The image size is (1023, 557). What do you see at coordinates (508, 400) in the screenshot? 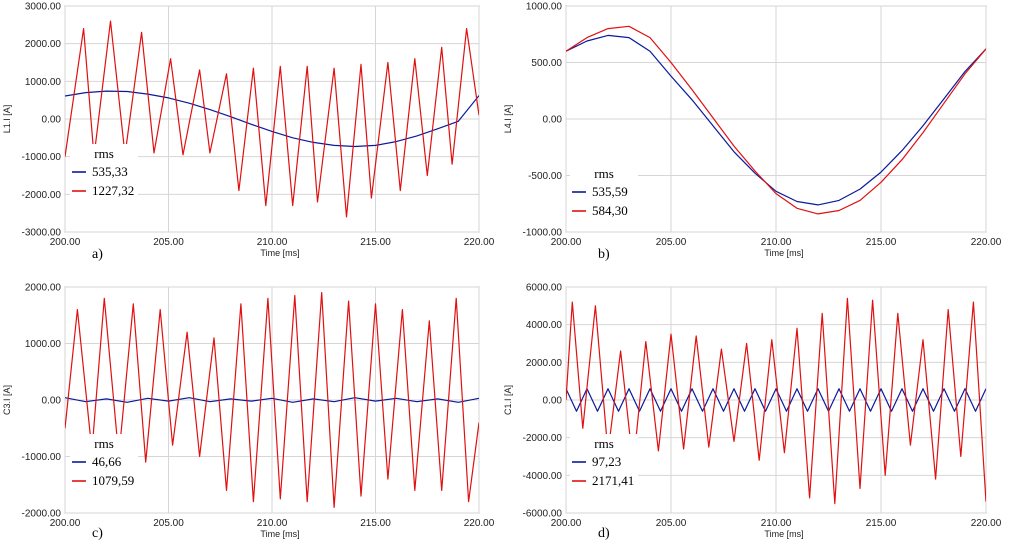
I see `y-axis-label: C1.I [A]` at bounding box center [508, 400].